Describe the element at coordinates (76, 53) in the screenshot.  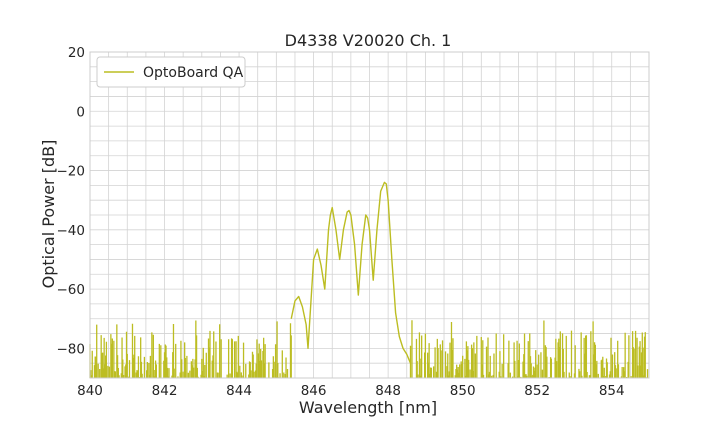
I see `y-tick-label: 20` at that location.